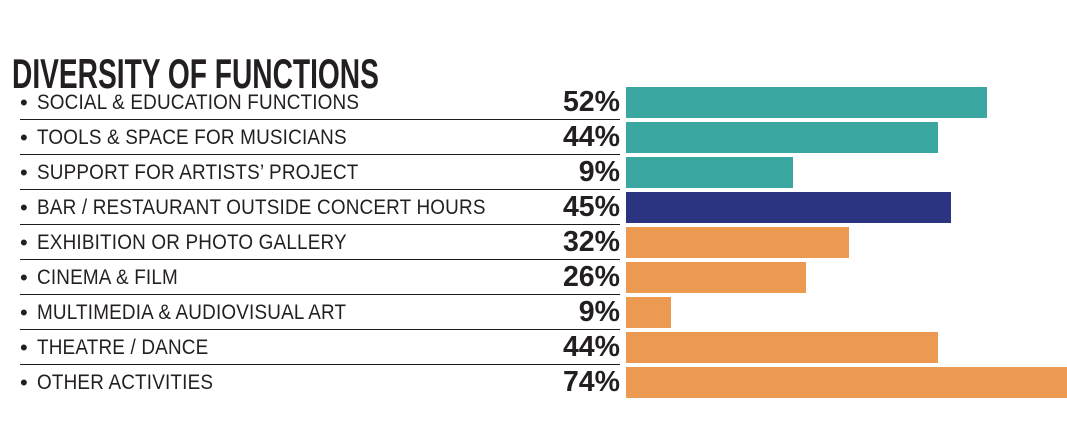  I want to click on chart-row: • OTHER ACTIVITIES 74%, so click(543, 384).